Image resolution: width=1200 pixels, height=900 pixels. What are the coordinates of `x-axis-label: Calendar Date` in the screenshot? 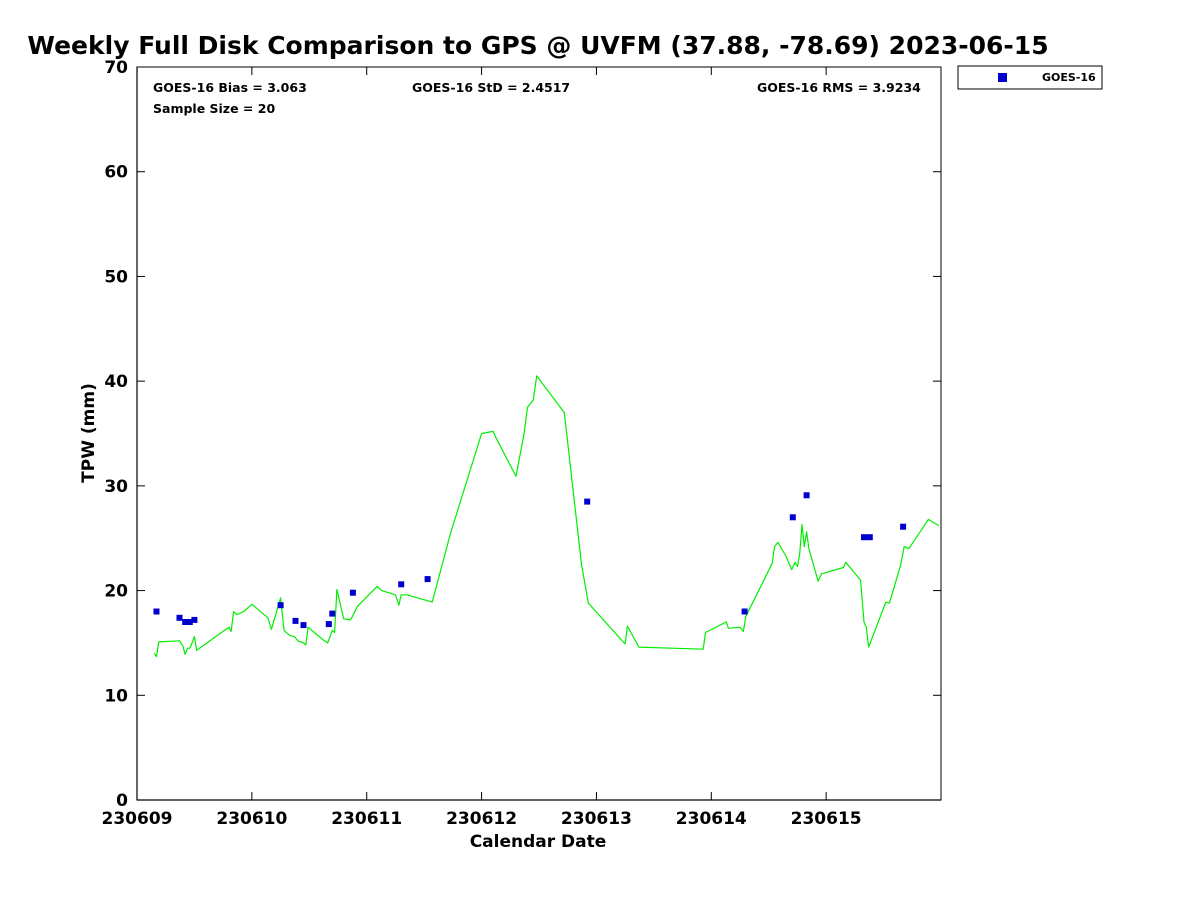 It's located at (538, 842).